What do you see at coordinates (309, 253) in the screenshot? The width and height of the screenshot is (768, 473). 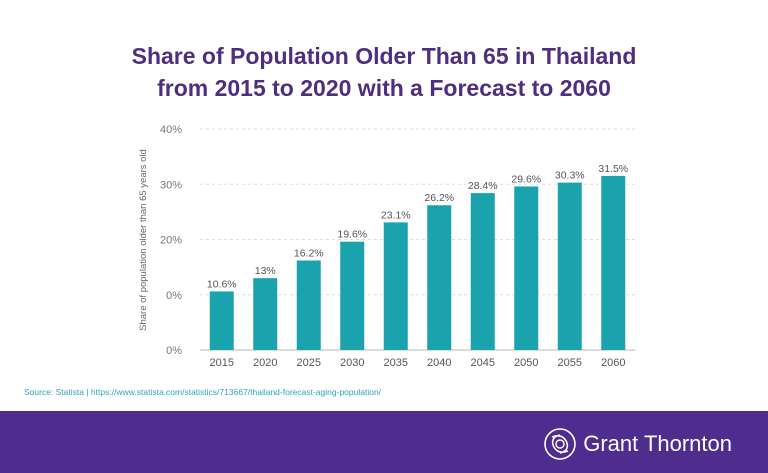 I see `data-label: 16.2%` at bounding box center [309, 253].